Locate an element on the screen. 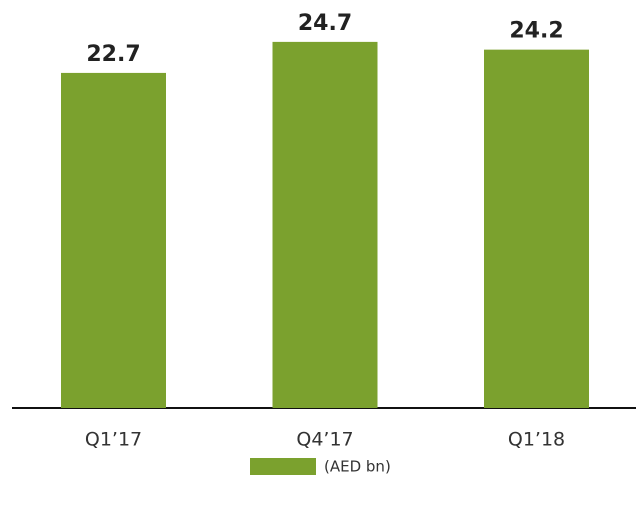 The height and width of the screenshot is (509, 636). x-tick-label: Q1’17 is located at coordinates (113, 440).